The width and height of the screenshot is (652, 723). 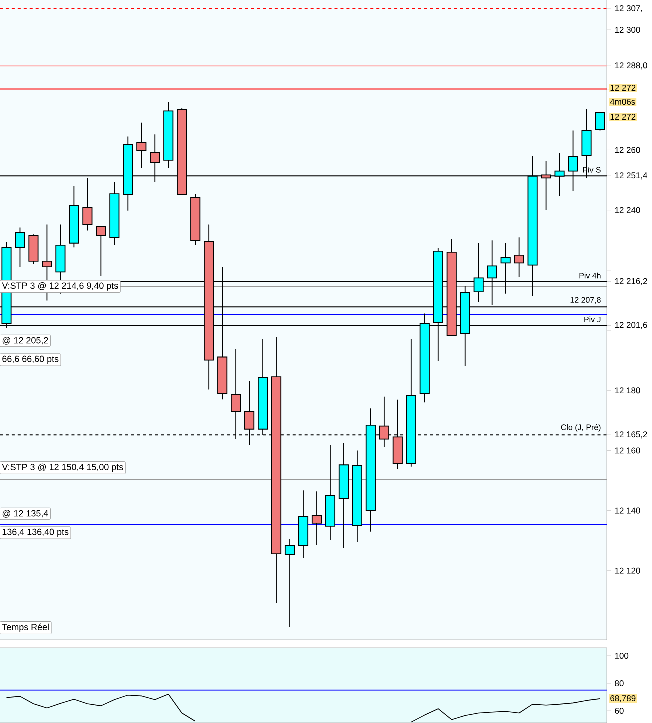 What do you see at coordinates (631, 326) in the screenshot?
I see `y-tick-label: 12 201,6` at bounding box center [631, 326].